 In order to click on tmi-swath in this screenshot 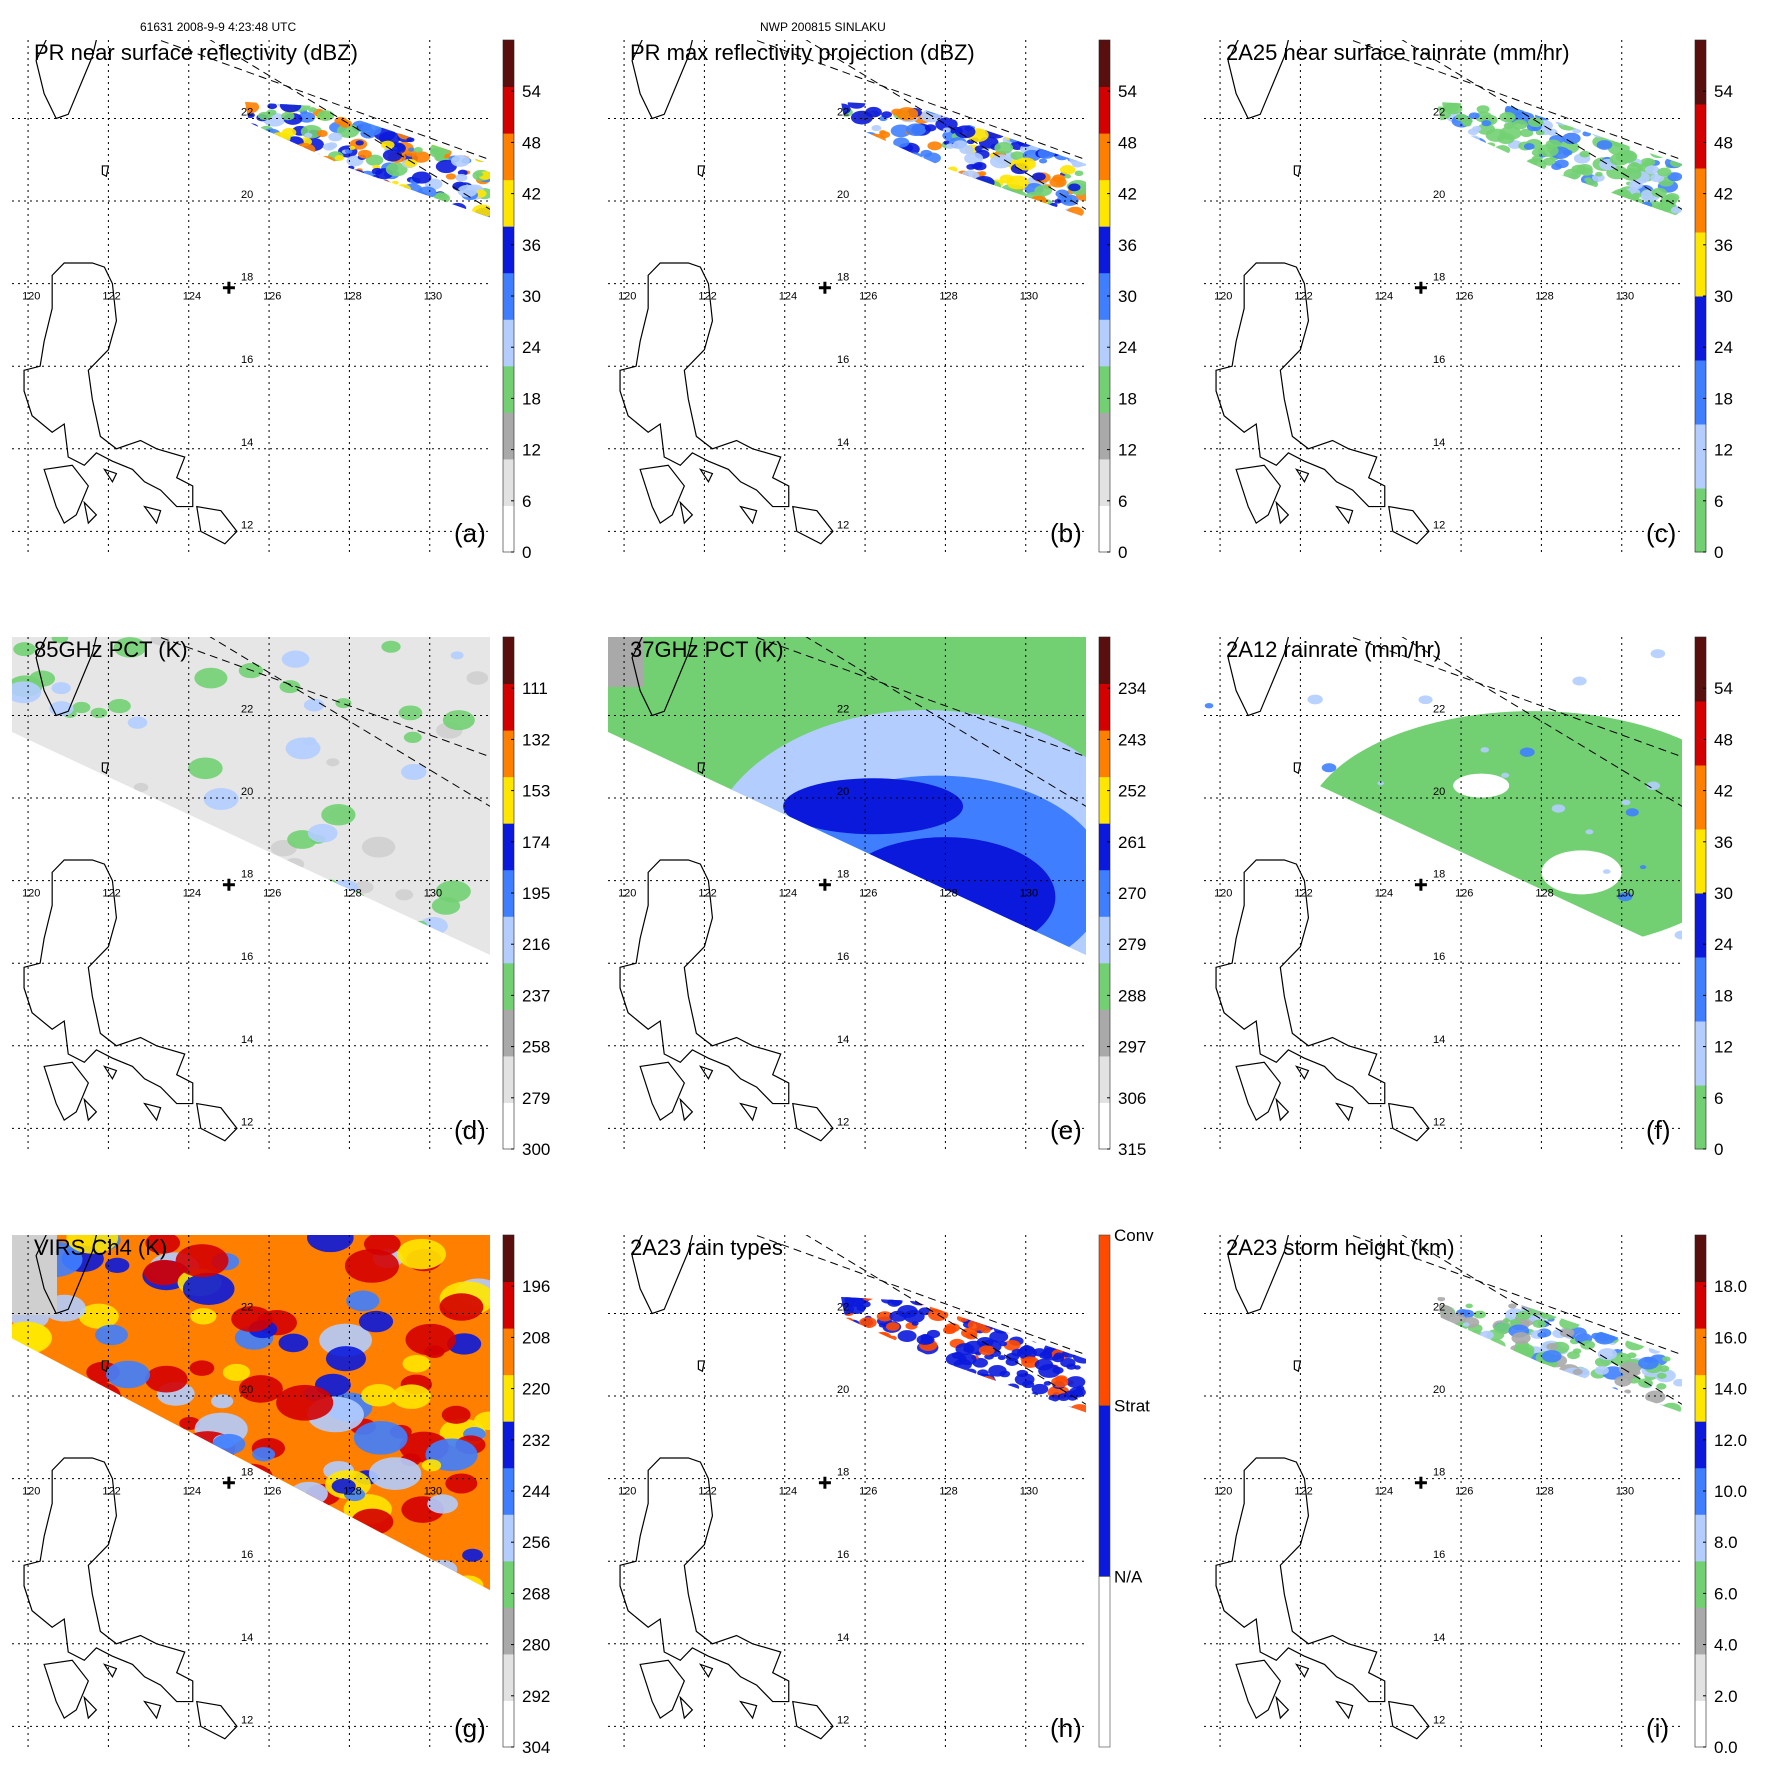, I will do `click(1443, 802)`.